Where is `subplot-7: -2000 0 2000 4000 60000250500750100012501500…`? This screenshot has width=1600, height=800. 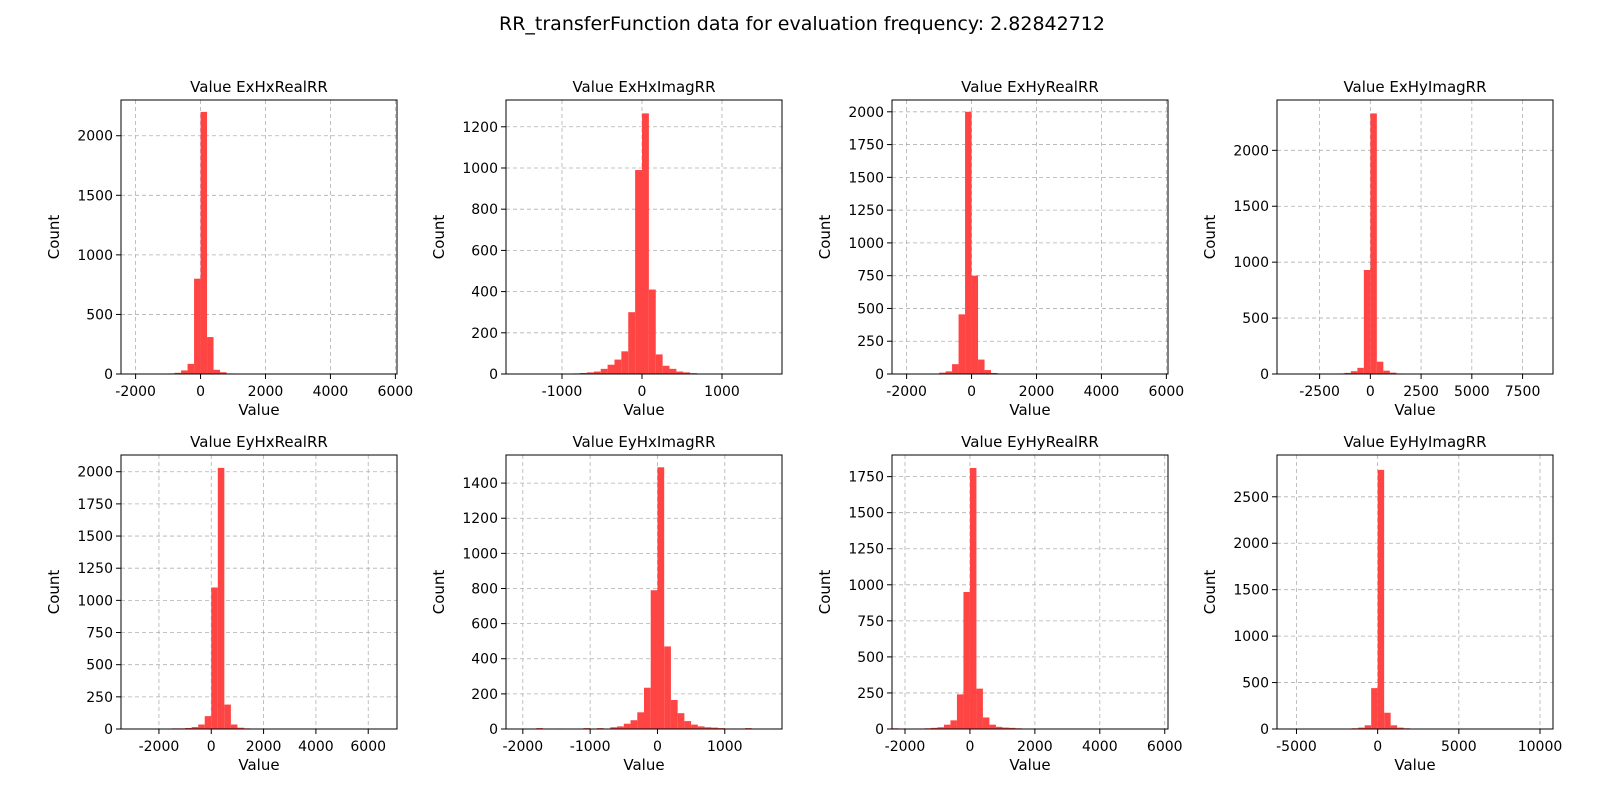
subplot-7: -2000 0 2000 4000 60000250500750100012501500… is located at coordinates (999, 603).